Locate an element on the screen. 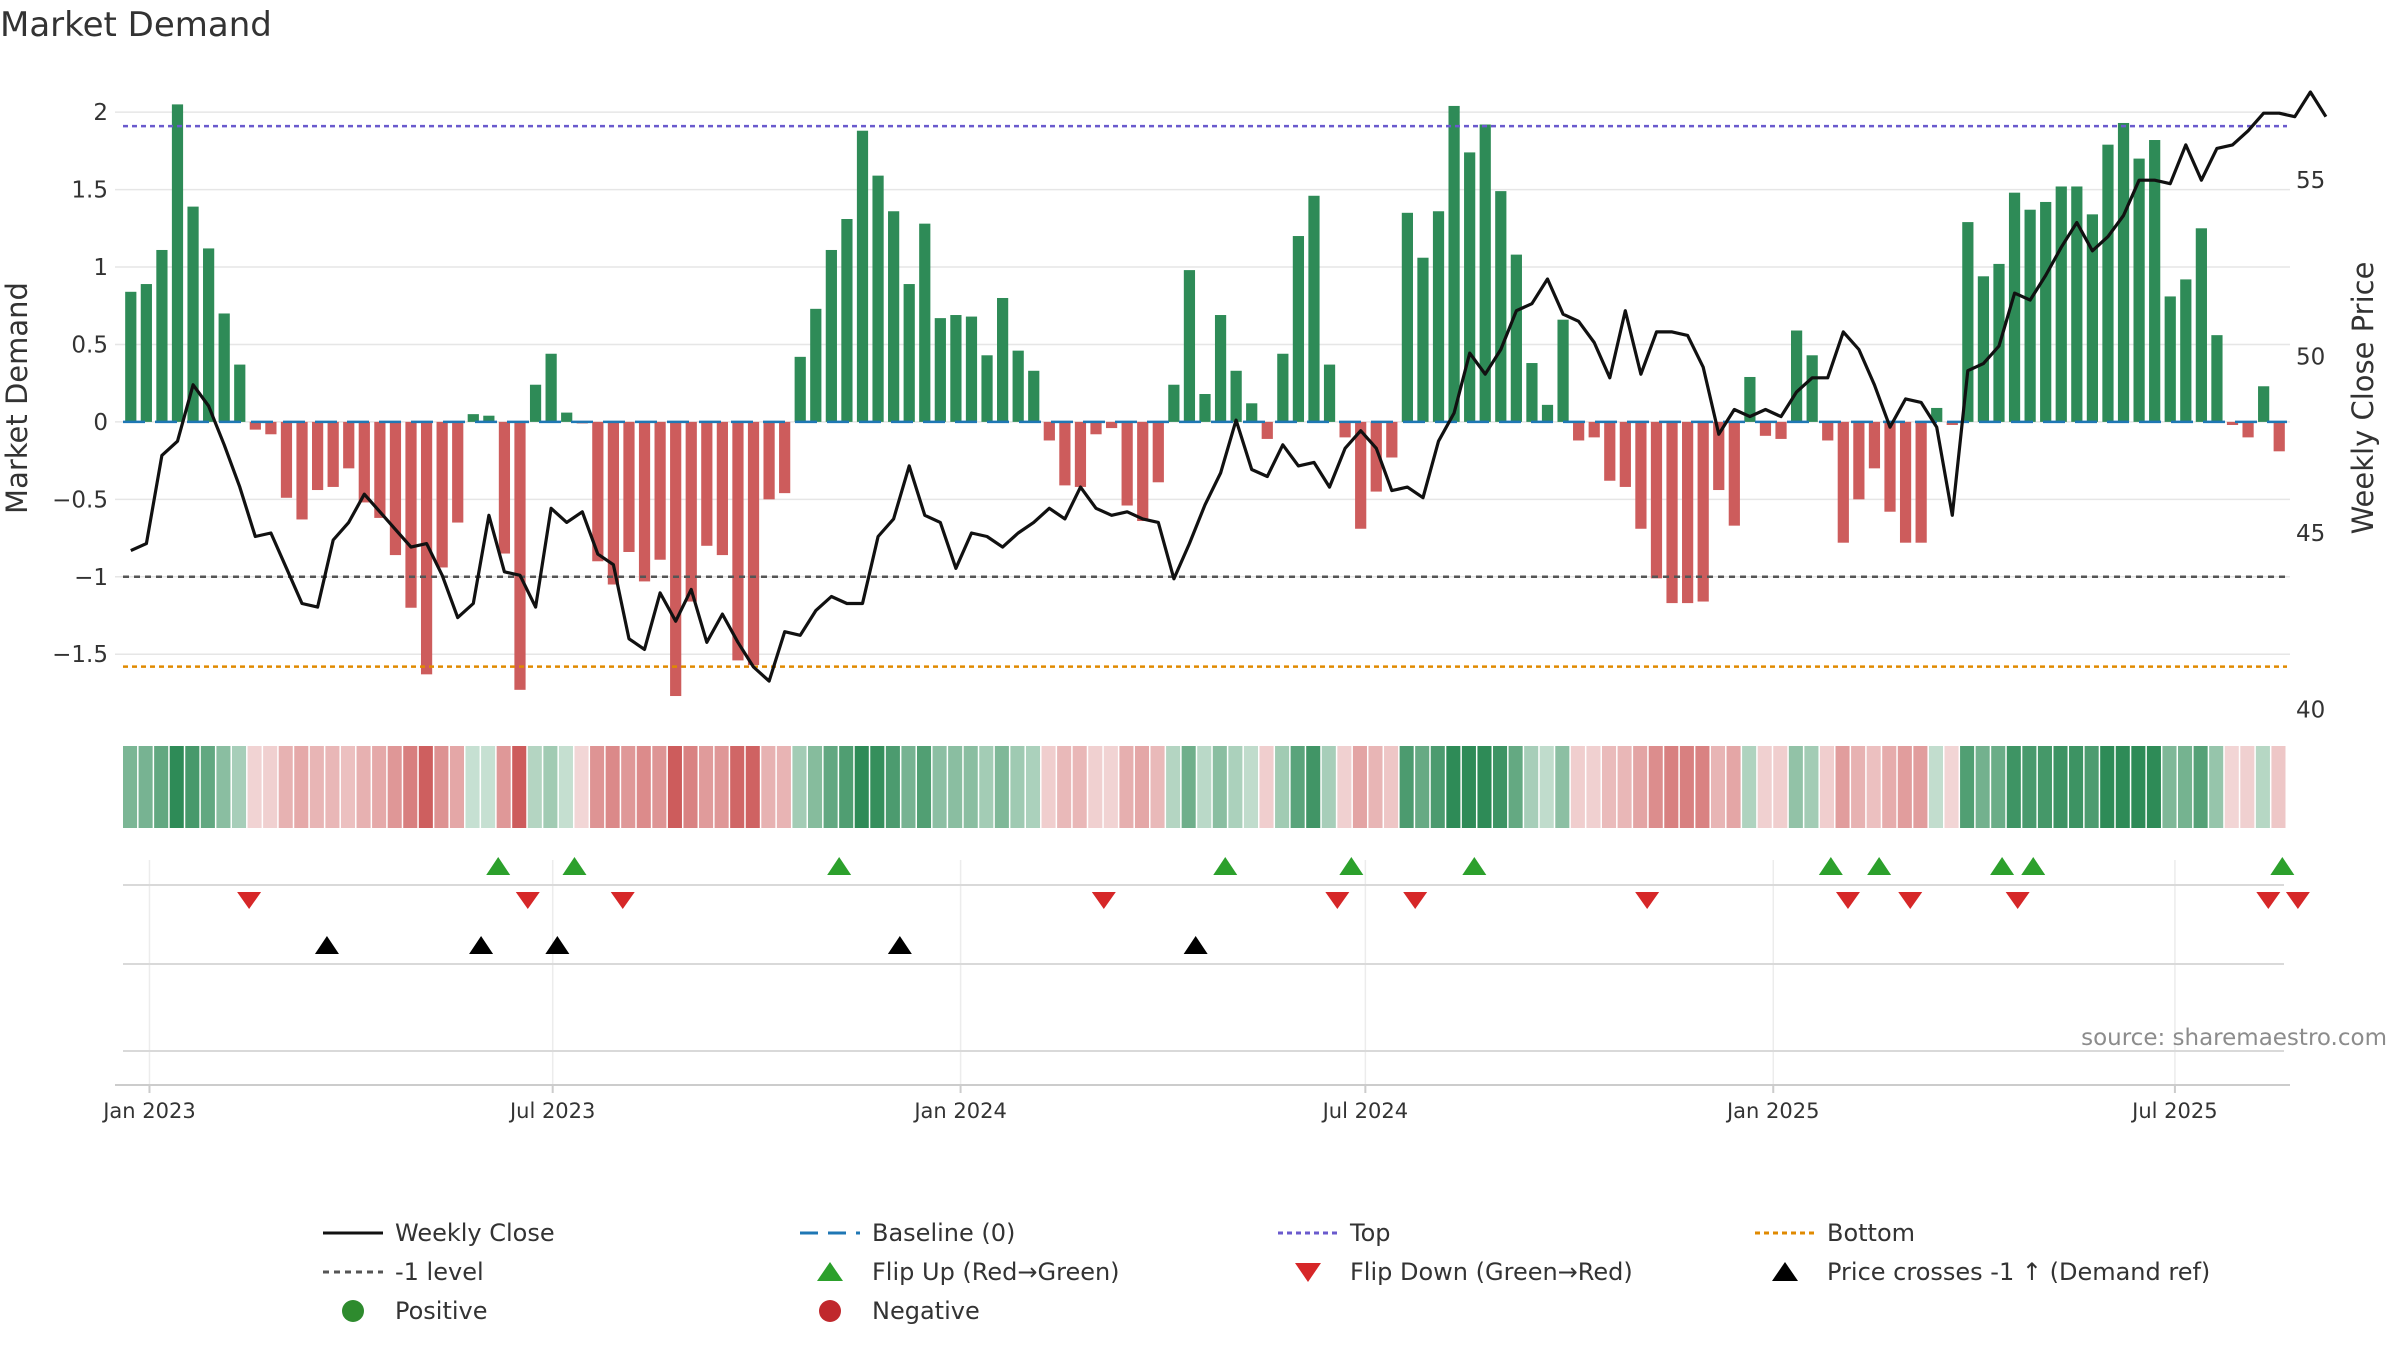  legend-swatch-marker is located at coordinates (1785, 1271).